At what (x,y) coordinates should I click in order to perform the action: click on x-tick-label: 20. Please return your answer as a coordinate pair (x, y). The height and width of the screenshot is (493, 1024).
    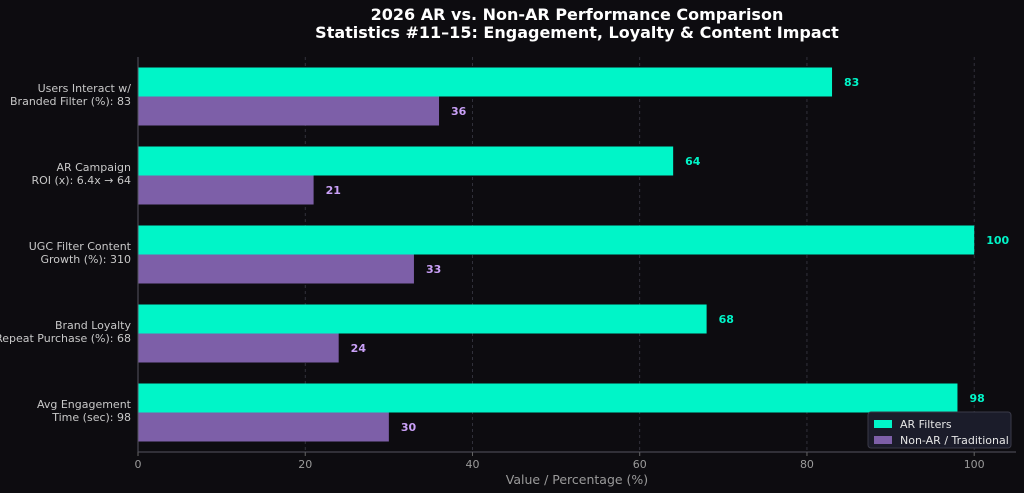
    Looking at the image, I should click on (305, 464).